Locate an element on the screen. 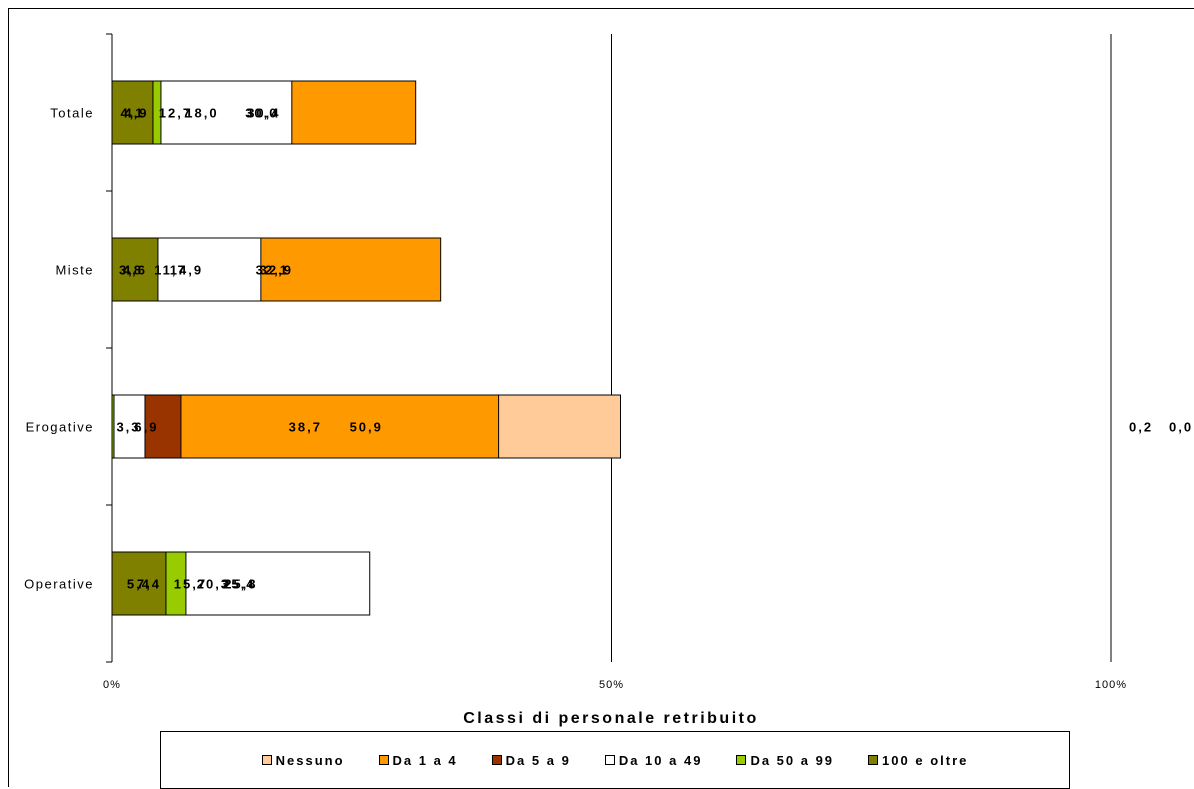  x-tick-label: 50% is located at coordinates (611, 685).